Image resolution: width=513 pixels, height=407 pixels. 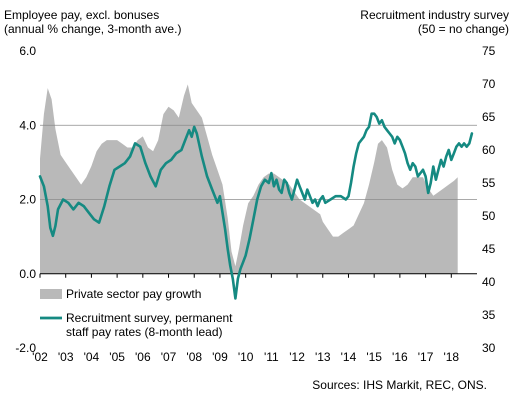 What do you see at coordinates (374, 357) in the screenshot?
I see `x-tick-label: '15` at bounding box center [374, 357].